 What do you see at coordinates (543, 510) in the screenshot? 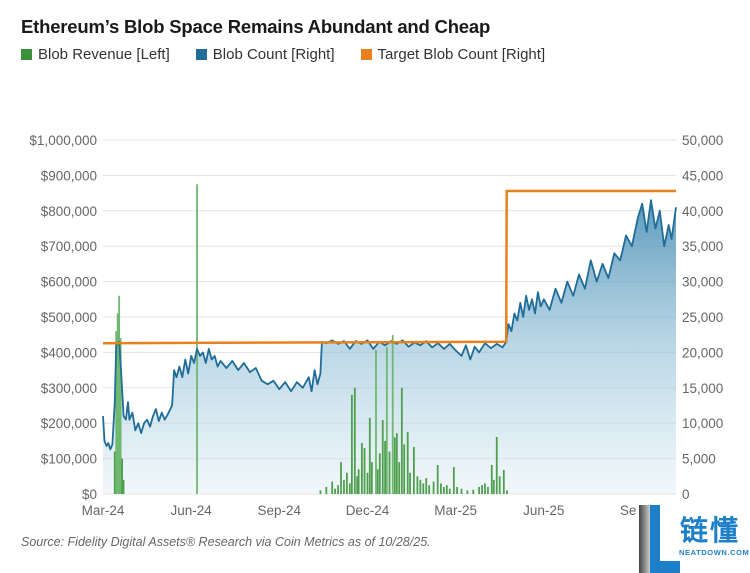
I see `x-tick-label: Jun-25` at bounding box center [543, 510].